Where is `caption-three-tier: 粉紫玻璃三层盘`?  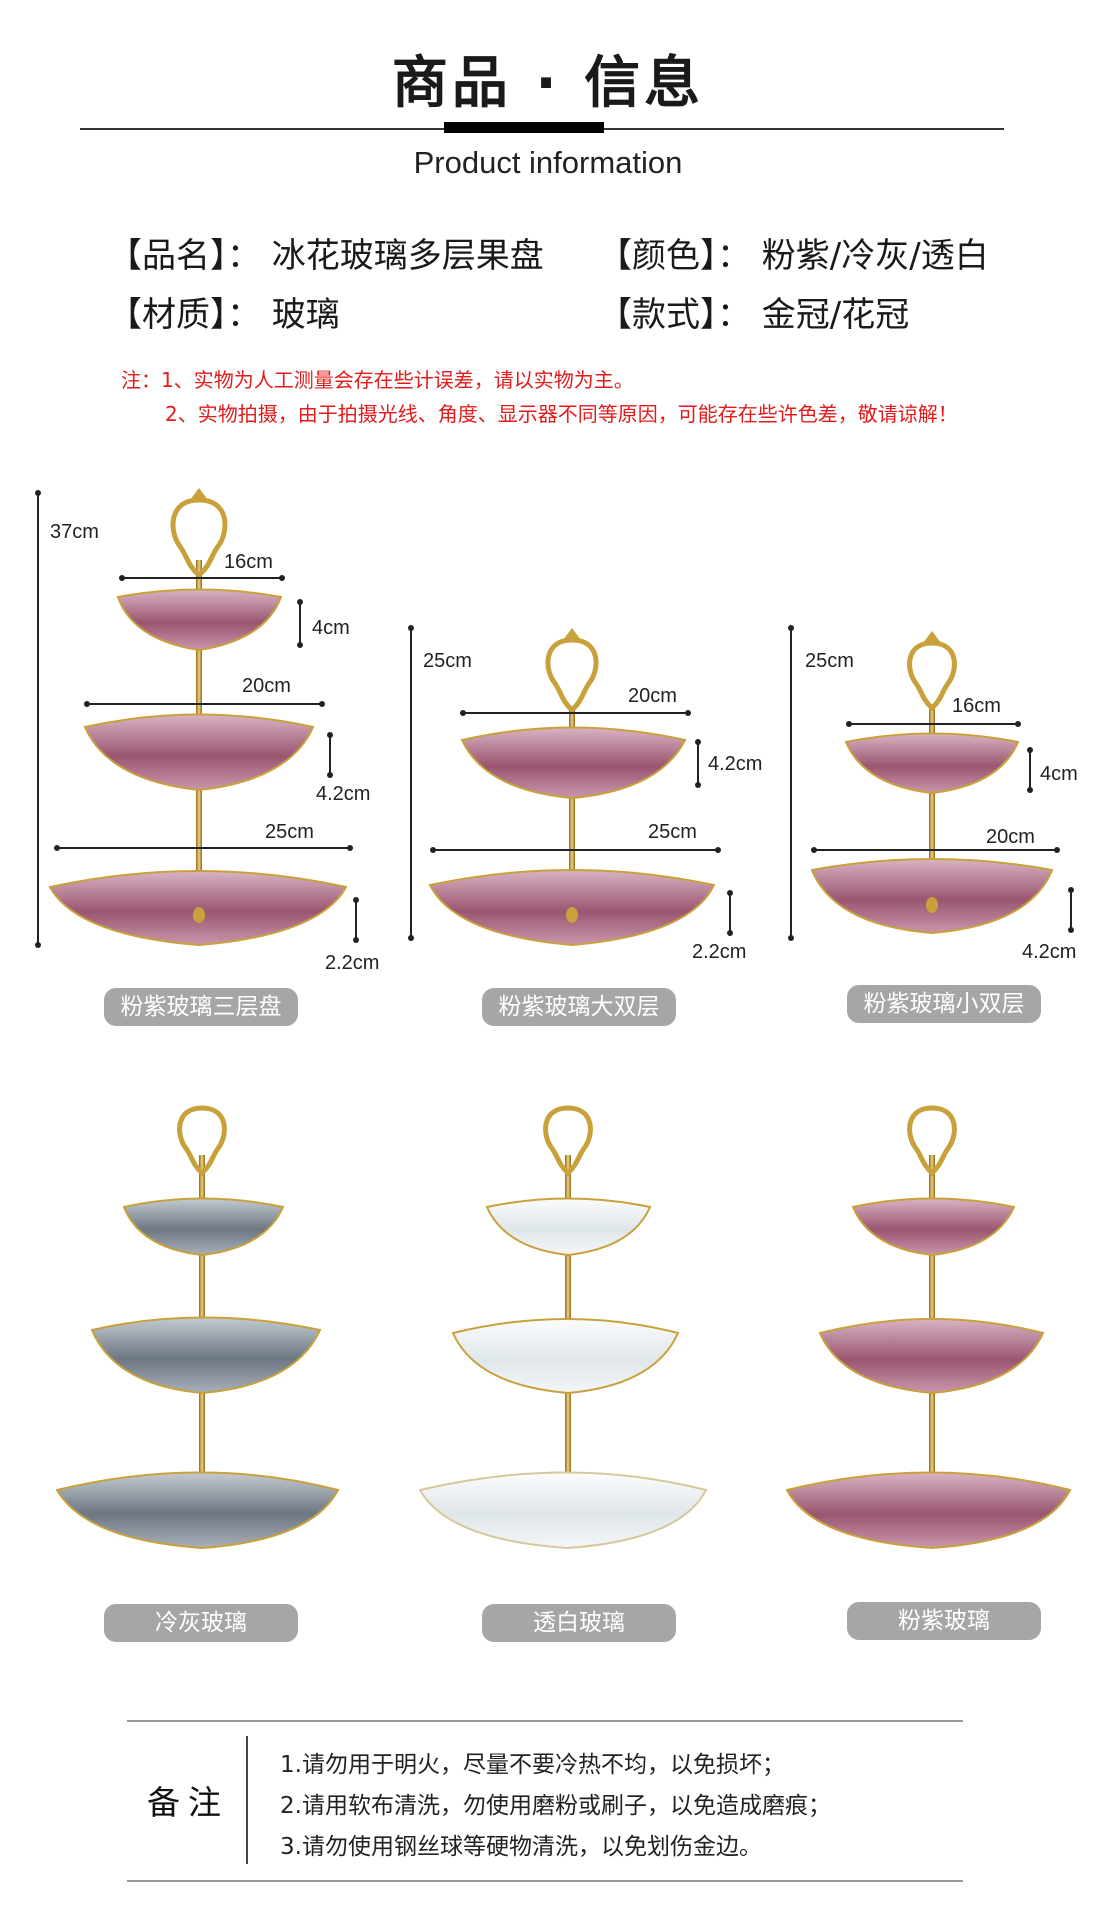 caption-three-tier: 粉紫玻璃三层盘 is located at coordinates (201, 1007).